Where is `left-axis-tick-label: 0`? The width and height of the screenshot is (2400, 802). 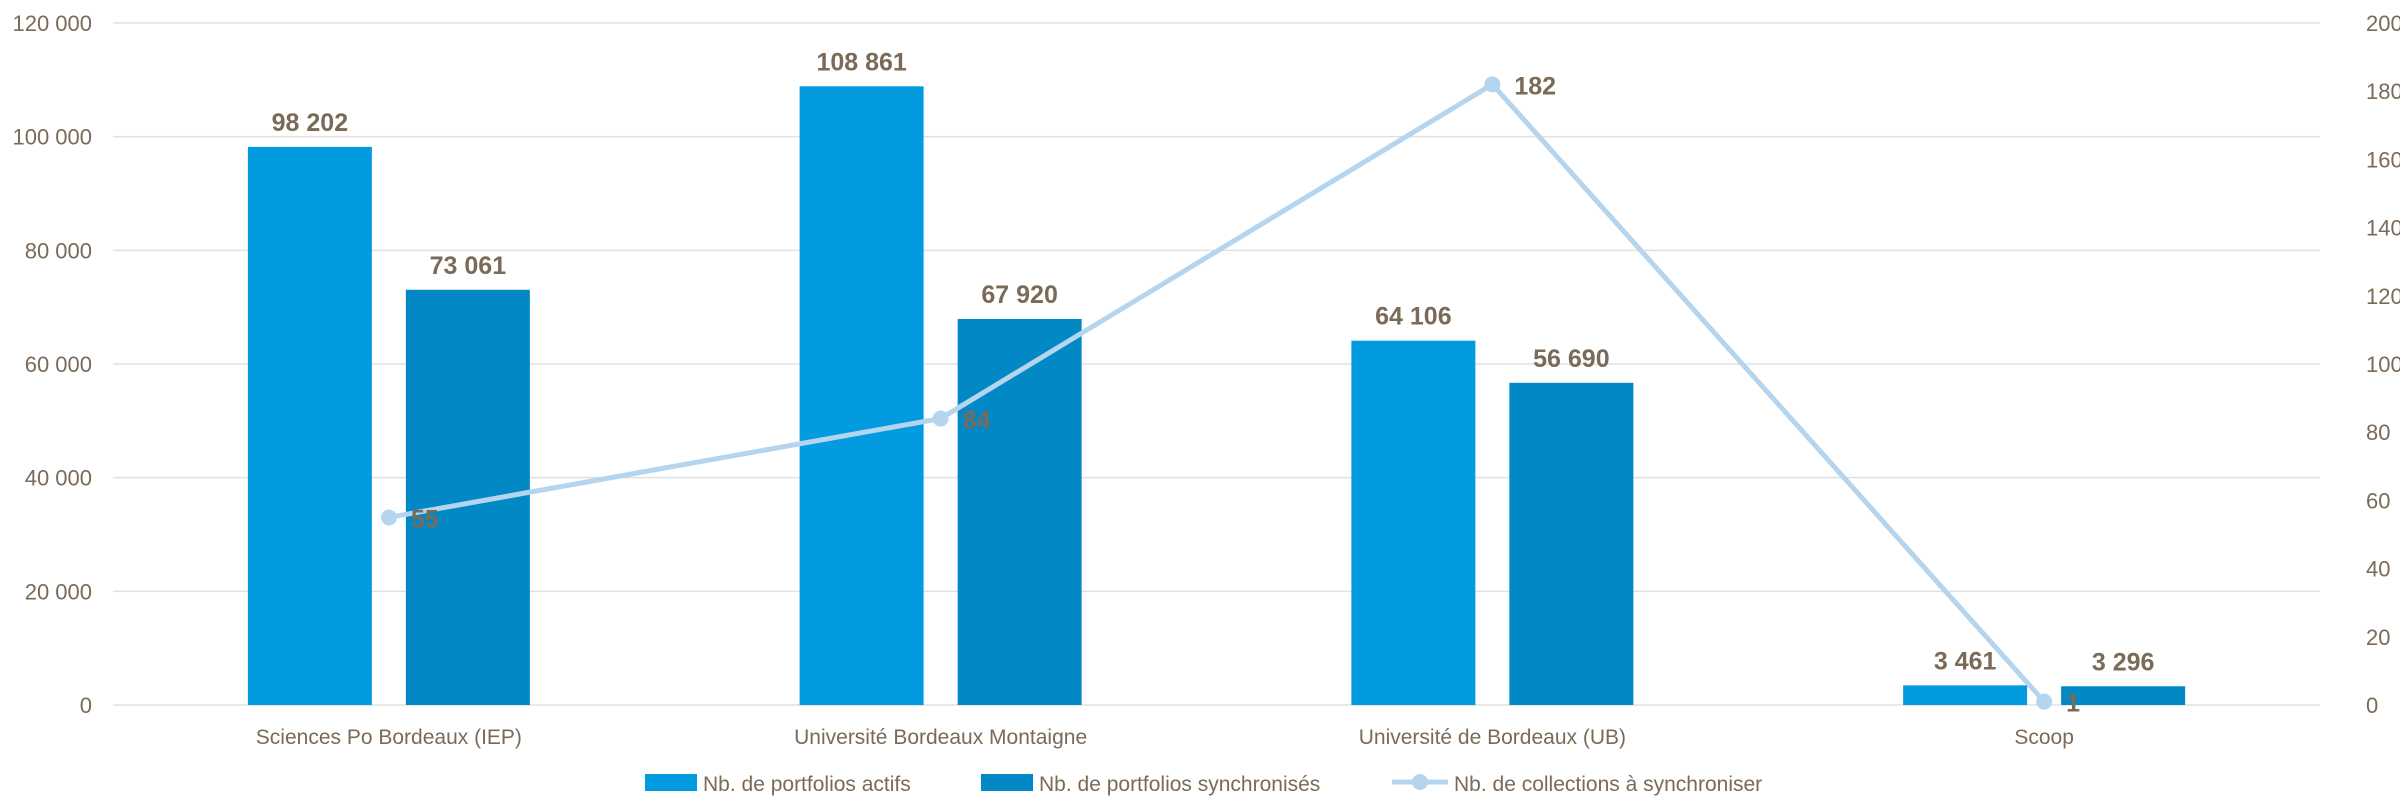 left-axis-tick-label: 0 is located at coordinates (86, 705).